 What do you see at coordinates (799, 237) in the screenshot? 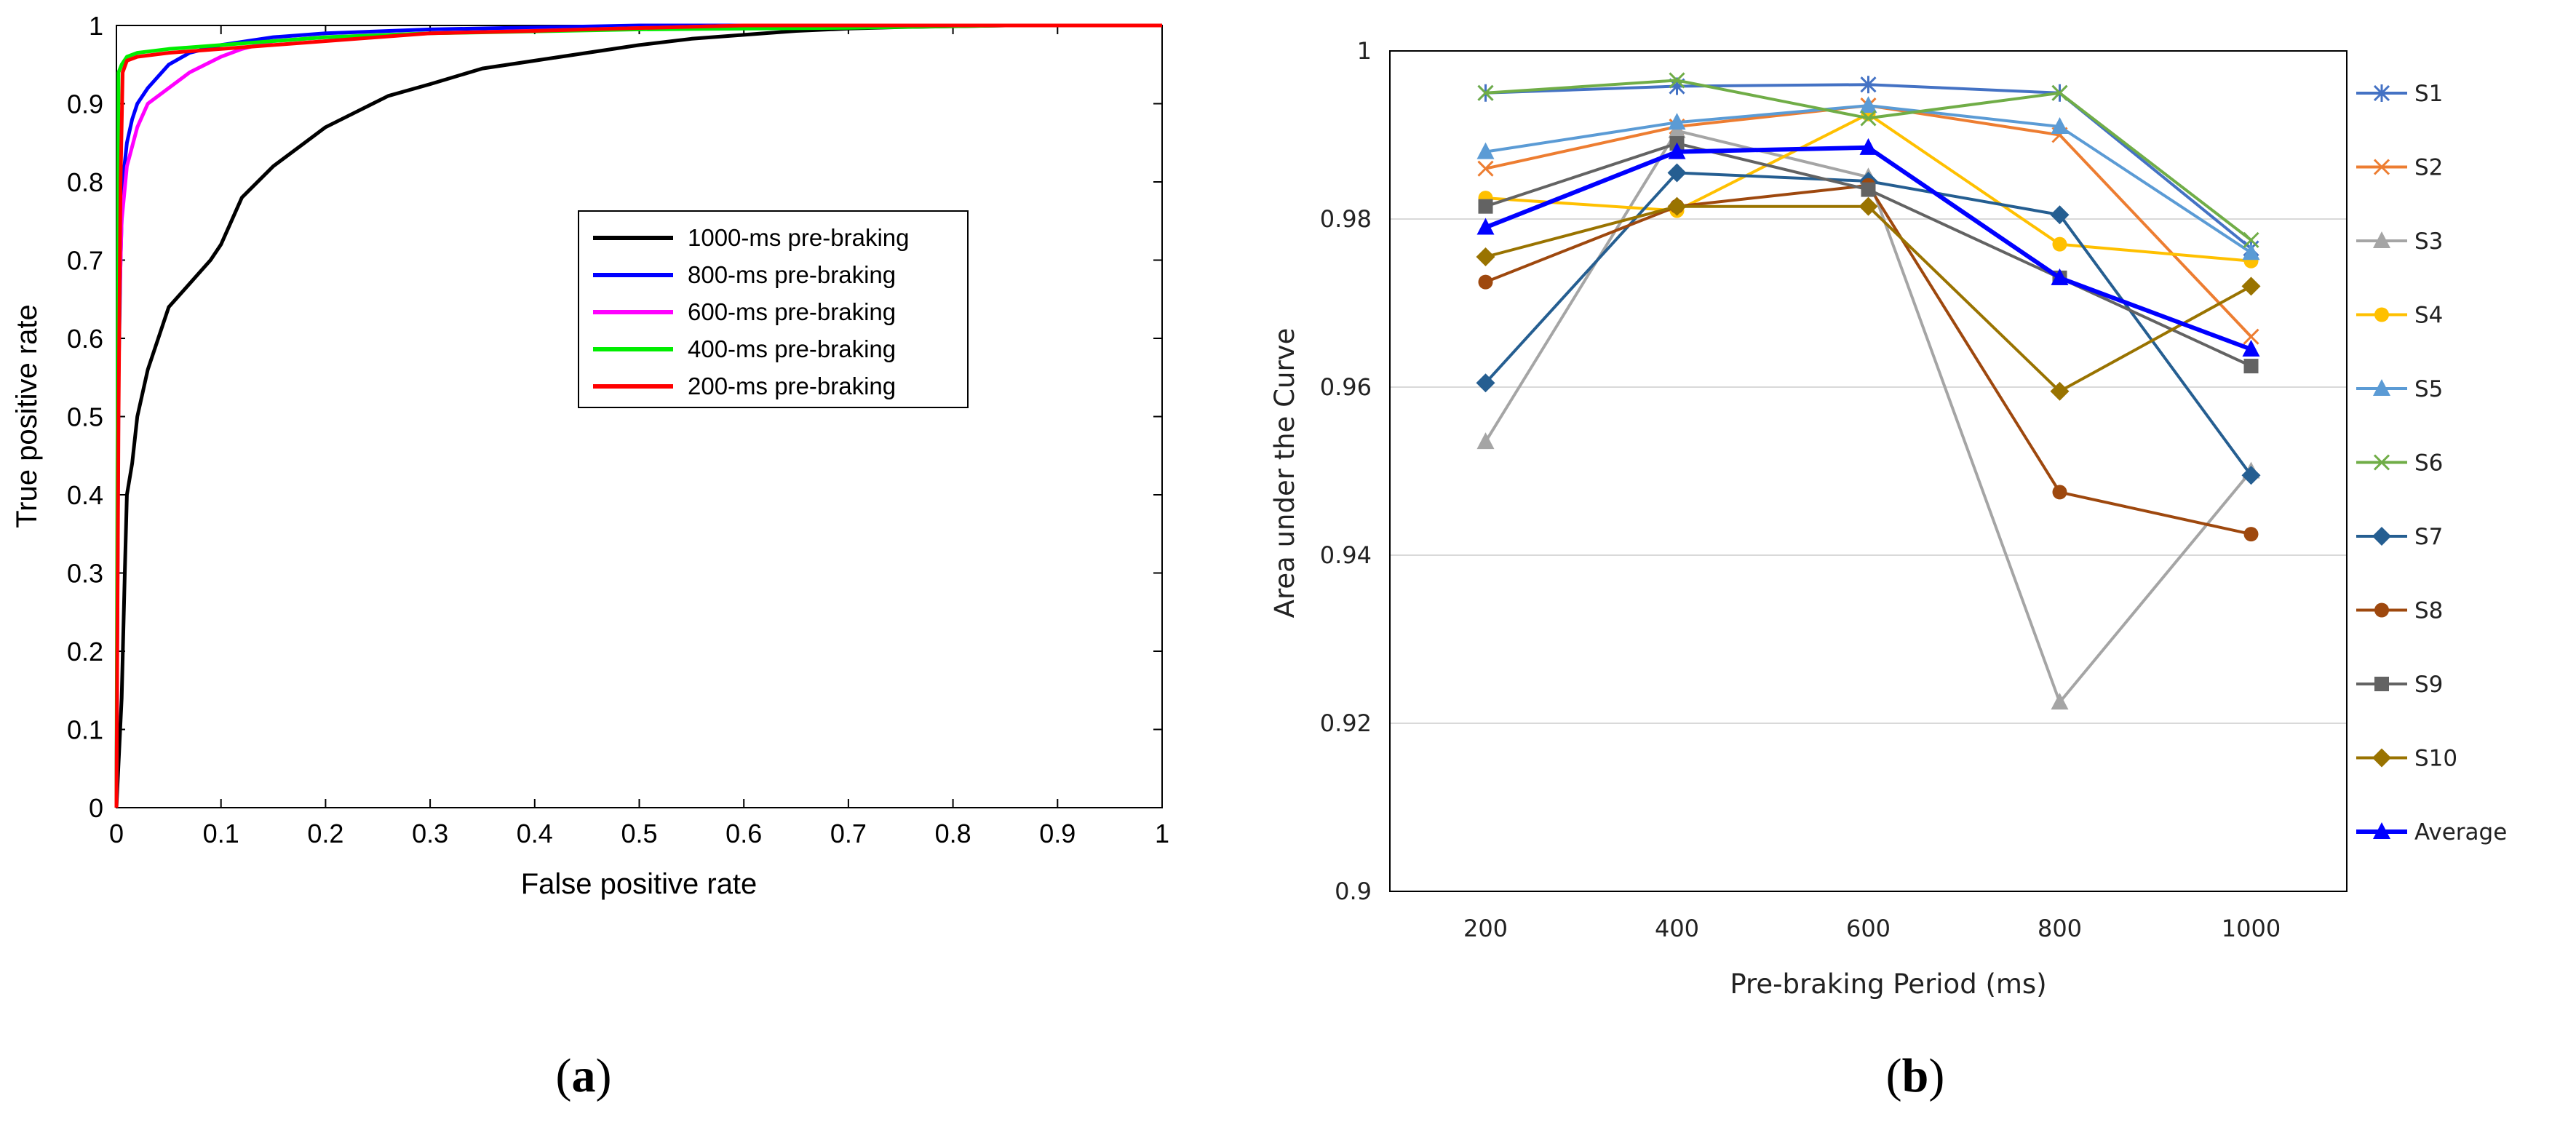
I see `legend-label-a: 1000-ms pre-braking` at bounding box center [799, 237].